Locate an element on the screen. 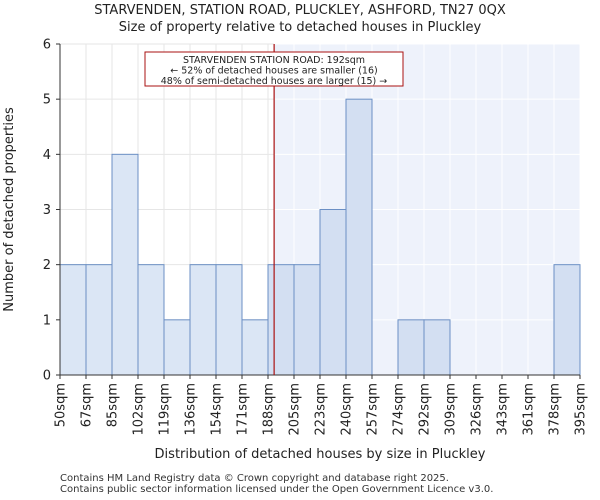 The height and width of the screenshot is (500, 600). x-tick-label: 326sqm is located at coordinates (477, 409).